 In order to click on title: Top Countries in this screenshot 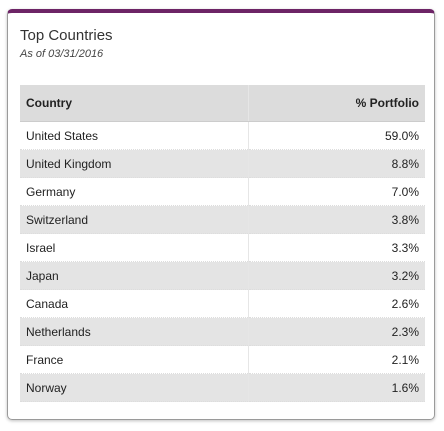, I will do `click(66, 35)`.